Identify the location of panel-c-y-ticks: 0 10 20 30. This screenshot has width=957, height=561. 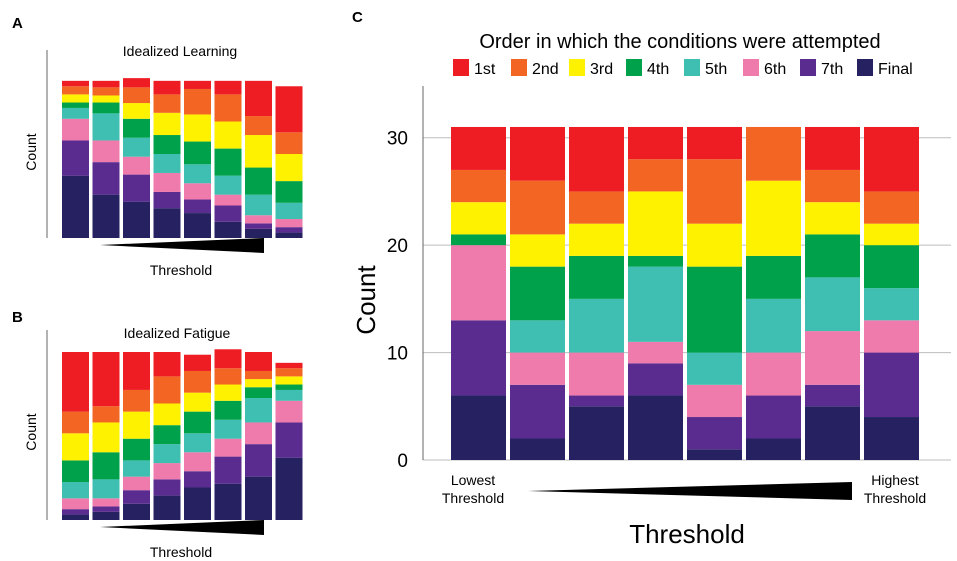
(397, 300).